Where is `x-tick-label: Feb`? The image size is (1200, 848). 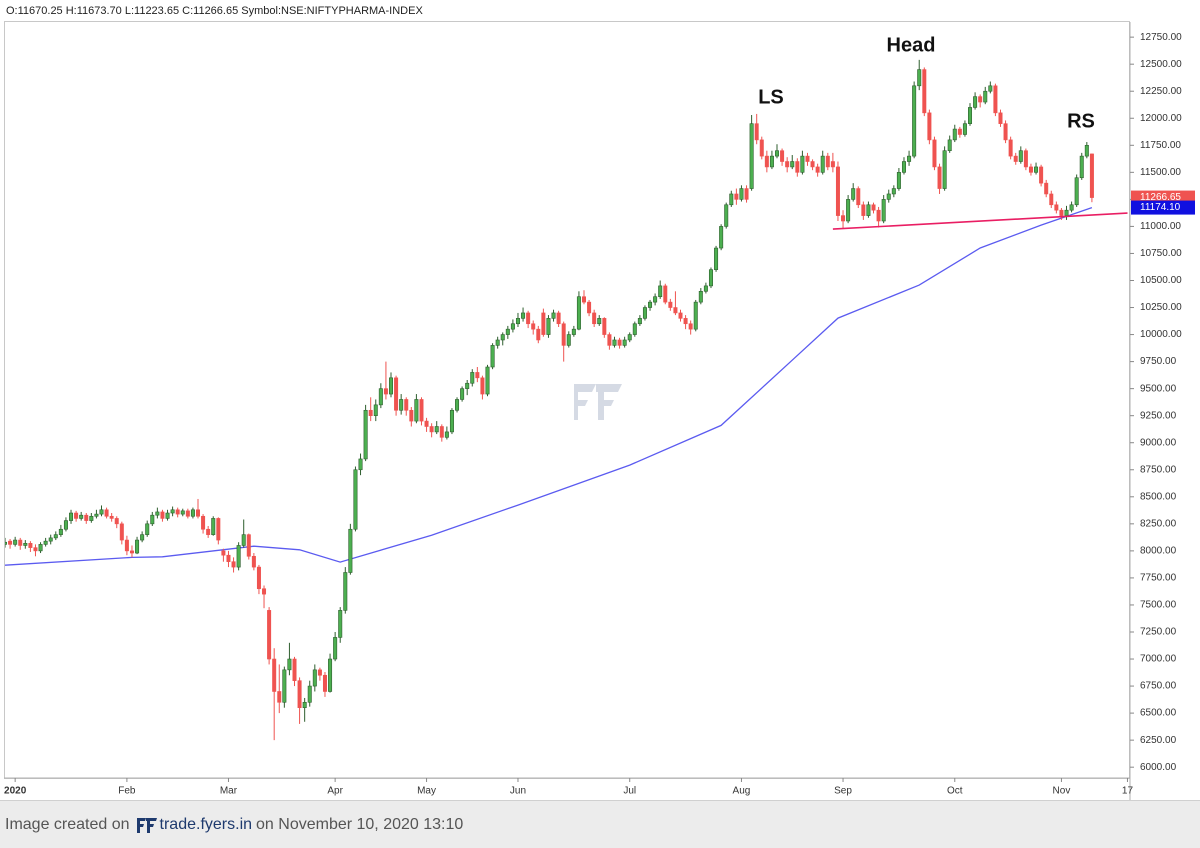 x-tick-label: Feb is located at coordinates (127, 791).